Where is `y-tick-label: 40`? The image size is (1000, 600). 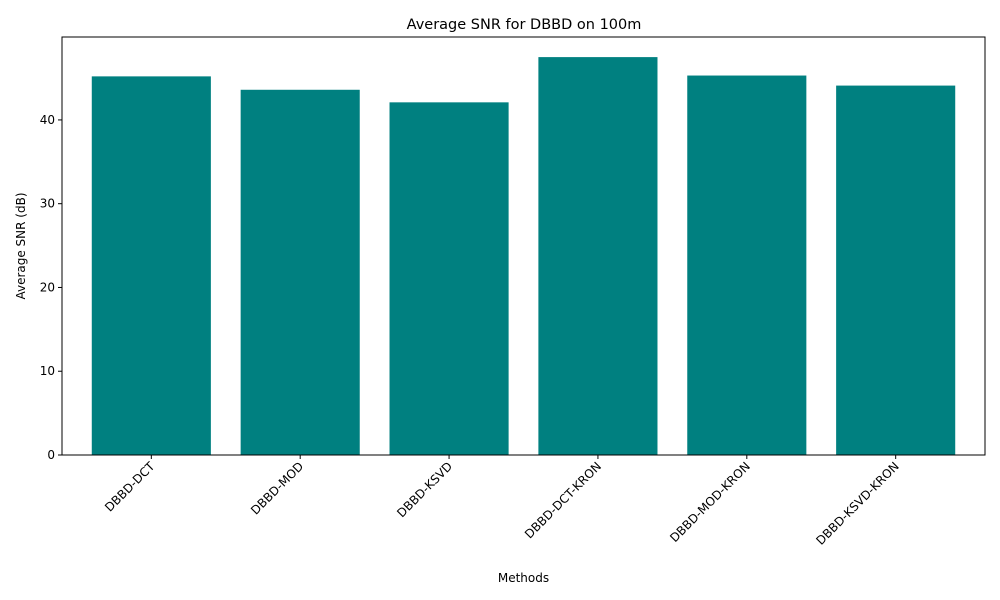
y-tick-label: 40 is located at coordinates (47, 120).